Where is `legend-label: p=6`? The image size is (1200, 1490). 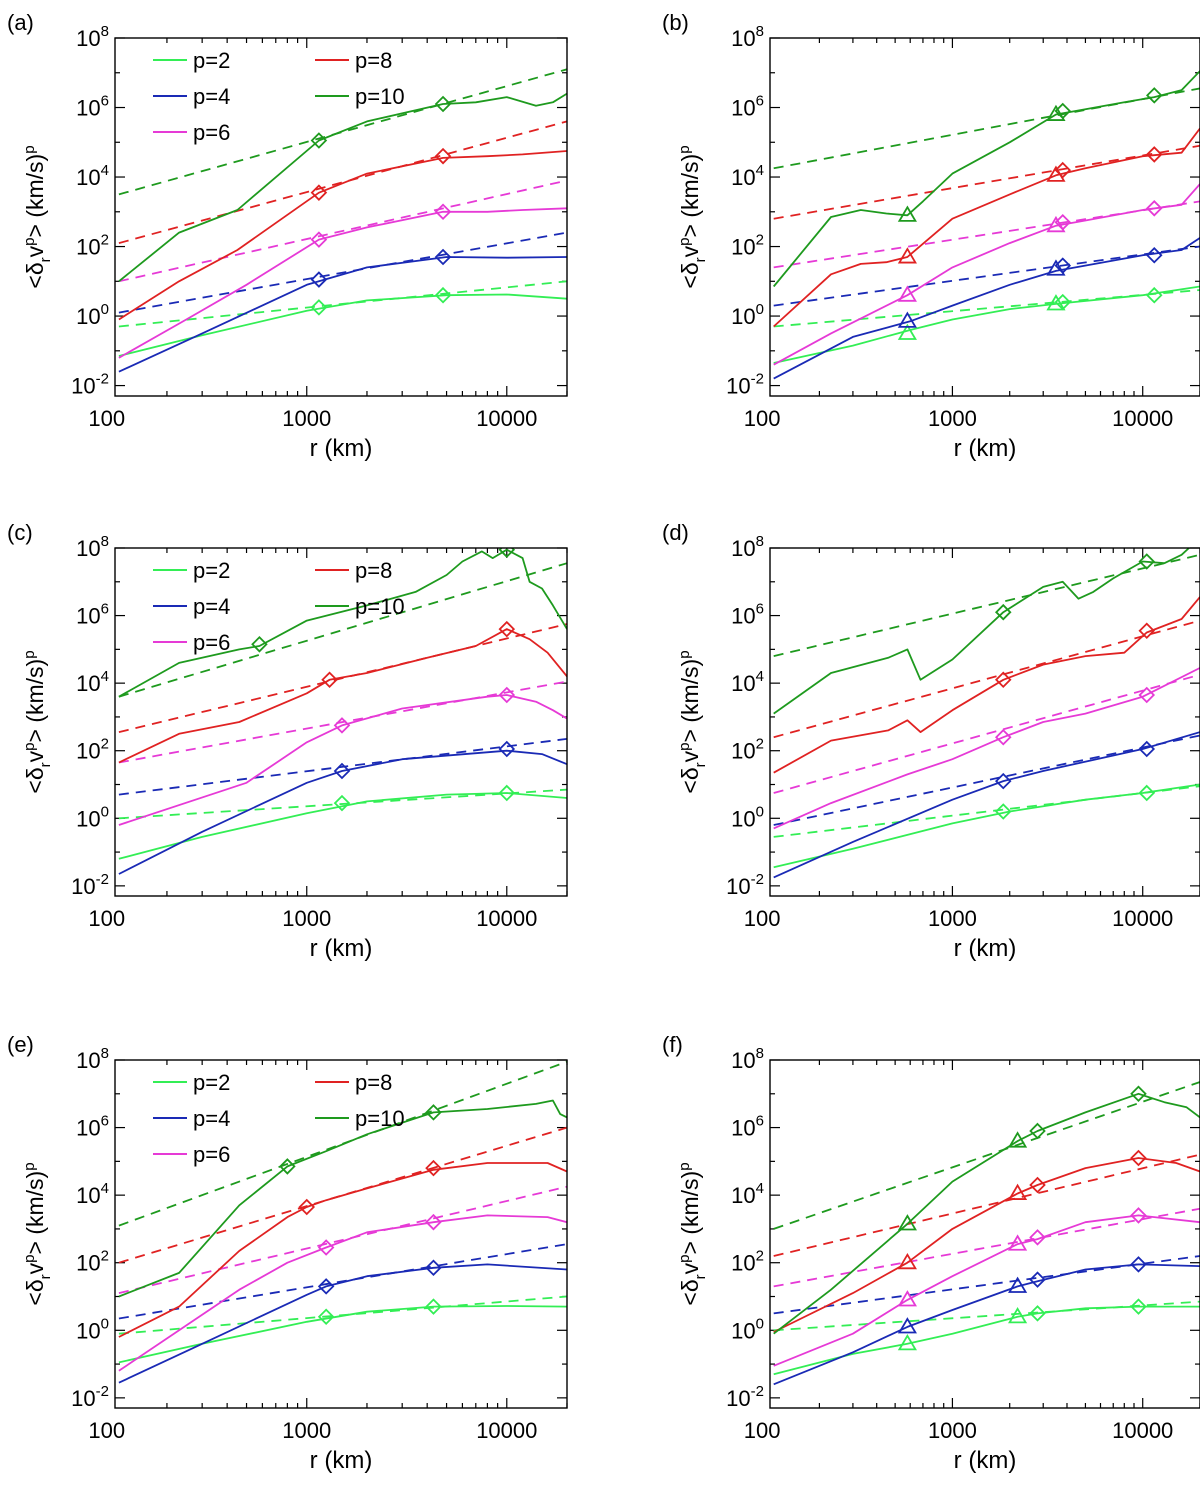 legend-label: p=6 is located at coordinates (211, 642).